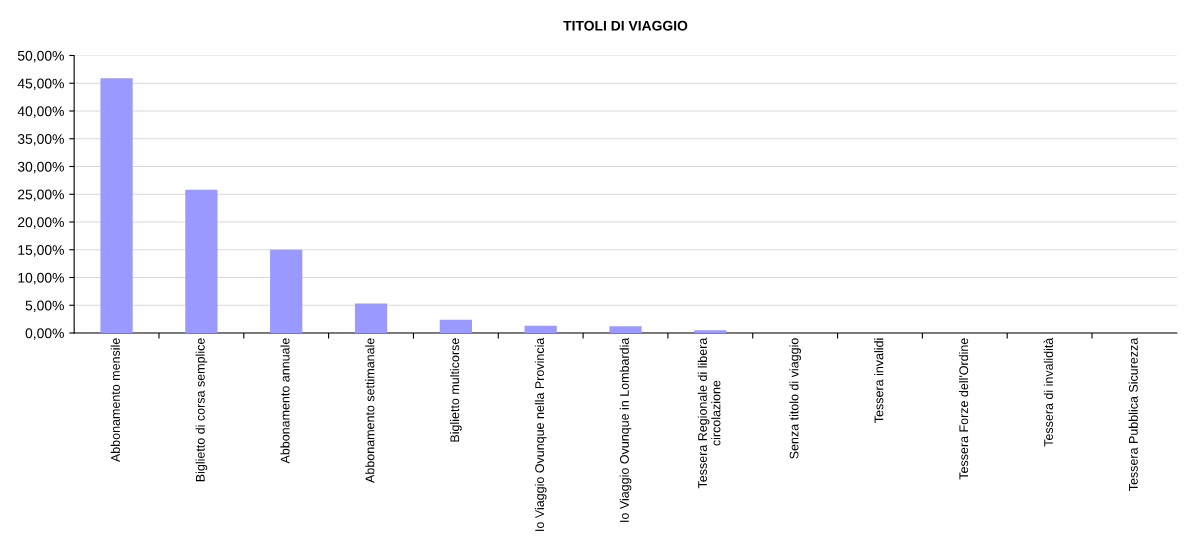 The width and height of the screenshot is (1196, 555). What do you see at coordinates (41, 223) in the screenshot?
I see `y-tick-label: 20,00%` at bounding box center [41, 223].